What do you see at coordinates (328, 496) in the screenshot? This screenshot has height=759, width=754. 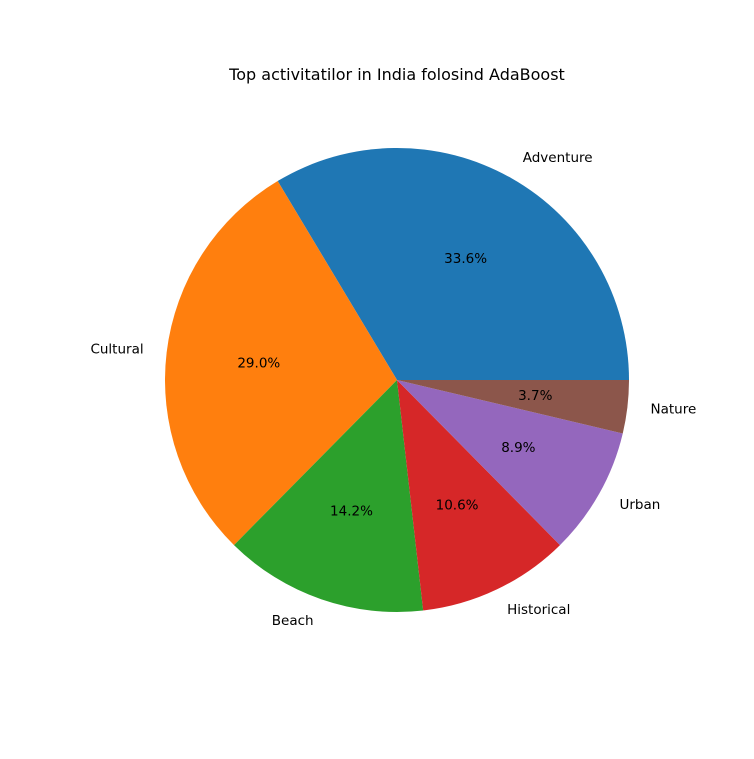 I see `pie-slice-beach` at bounding box center [328, 496].